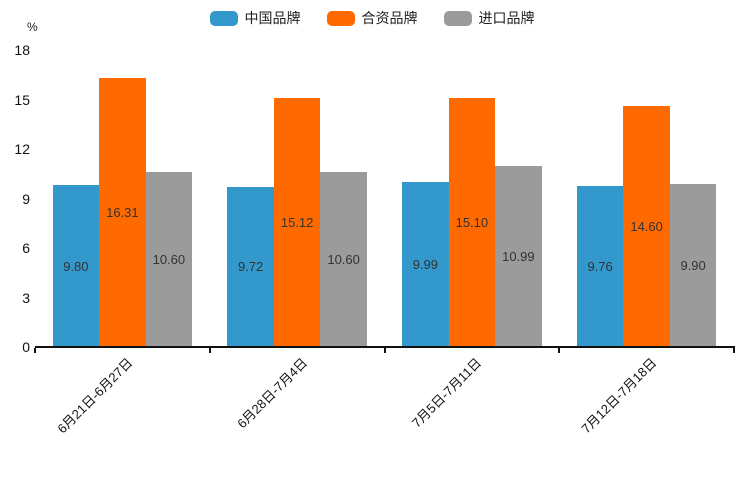 This screenshot has height=496, width=744. Describe the element at coordinates (26, 297) in the screenshot. I see `y-axis-tick-label: 3` at that location.